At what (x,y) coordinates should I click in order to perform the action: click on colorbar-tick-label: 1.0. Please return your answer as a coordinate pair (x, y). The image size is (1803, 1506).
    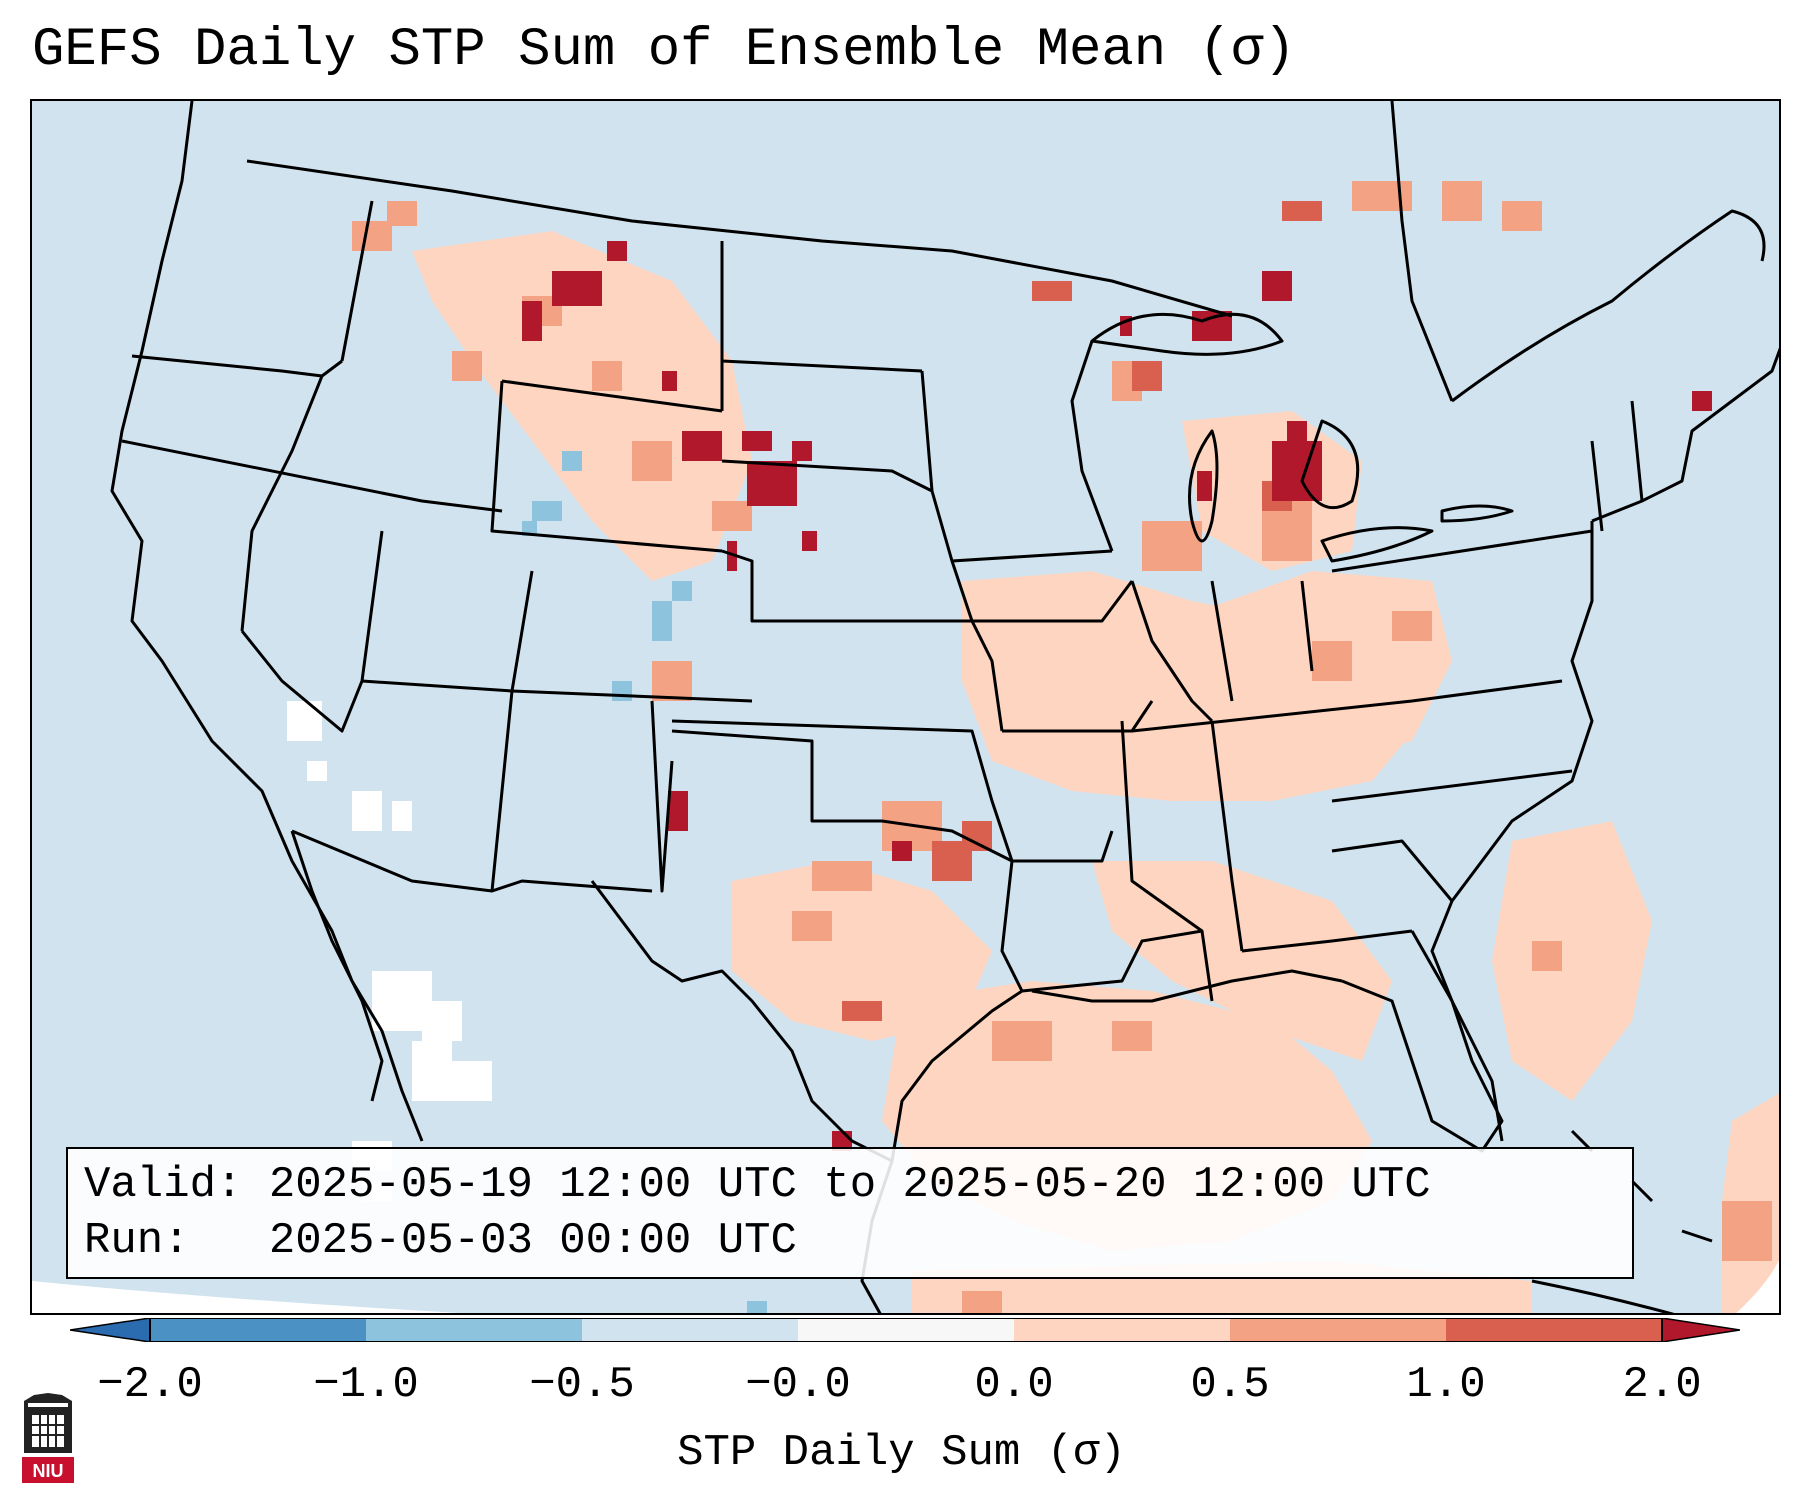
    Looking at the image, I should click on (1446, 1385).